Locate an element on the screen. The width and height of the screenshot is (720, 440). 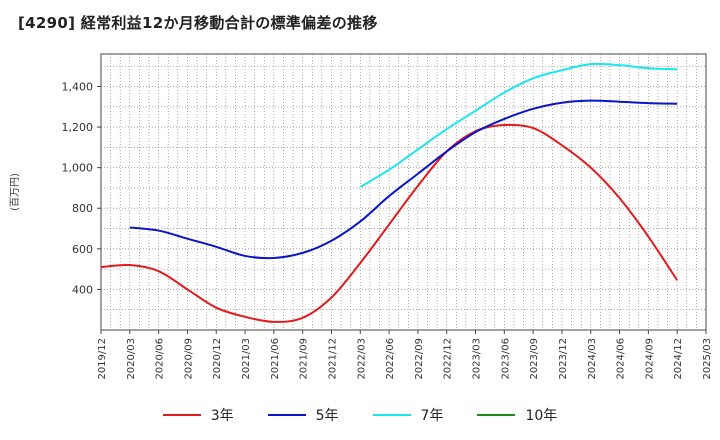
y-tick-label: 800 is located at coordinates (82, 208).